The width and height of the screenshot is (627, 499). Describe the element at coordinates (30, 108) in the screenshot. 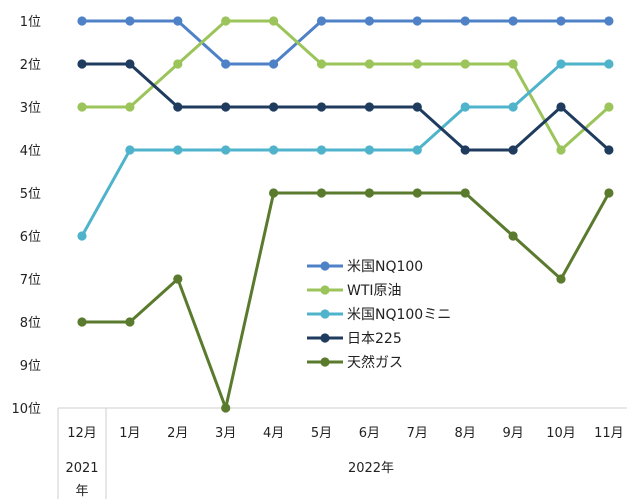

I see `y-tick-label: 3位` at that location.